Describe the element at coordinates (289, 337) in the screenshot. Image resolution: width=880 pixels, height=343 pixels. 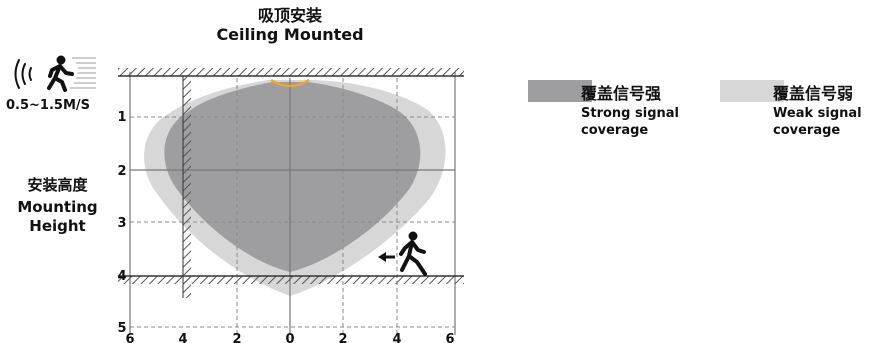
I see `x-tick: 0` at that location.